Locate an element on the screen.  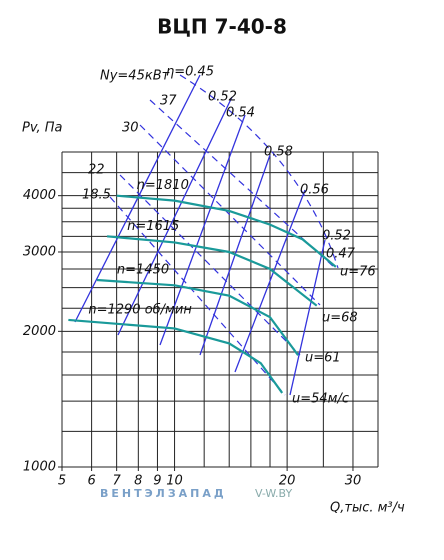
x-tick-label: 5 is located at coordinates (62, 481).